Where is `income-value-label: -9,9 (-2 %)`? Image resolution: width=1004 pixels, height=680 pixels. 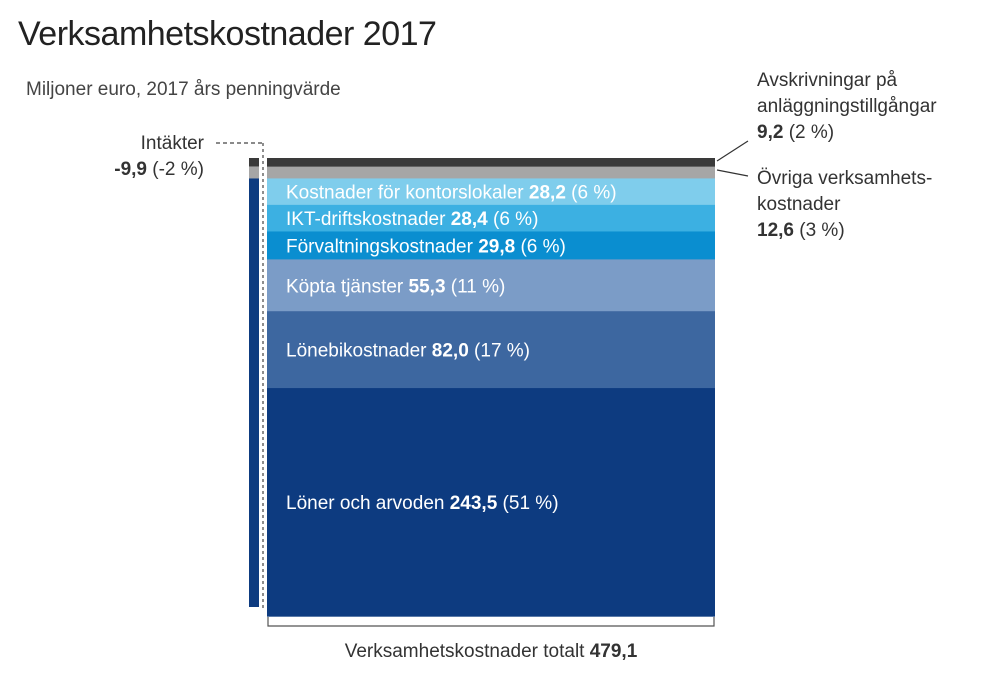 income-value-label: -9,9 (-2 %) is located at coordinates (159, 169).